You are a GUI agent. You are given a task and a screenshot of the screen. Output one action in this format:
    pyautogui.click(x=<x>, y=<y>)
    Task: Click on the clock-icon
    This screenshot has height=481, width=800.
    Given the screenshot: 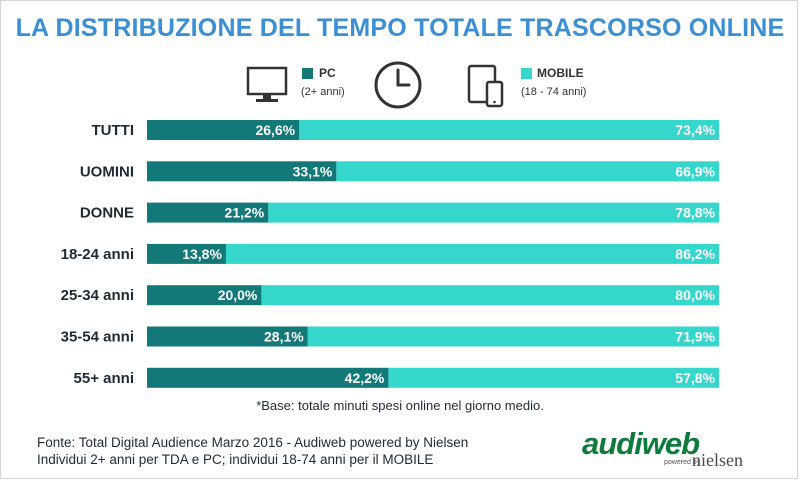 What is the action you would take?
    pyautogui.click(x=398, y=85)
    